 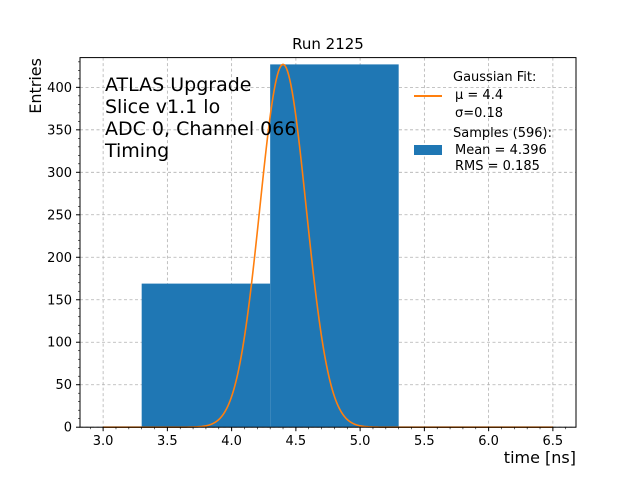 What do you see at coordinates (424, 441) in the screenshot?
I see `x-tick-label: 5.5` at bounding box center [424, 441].